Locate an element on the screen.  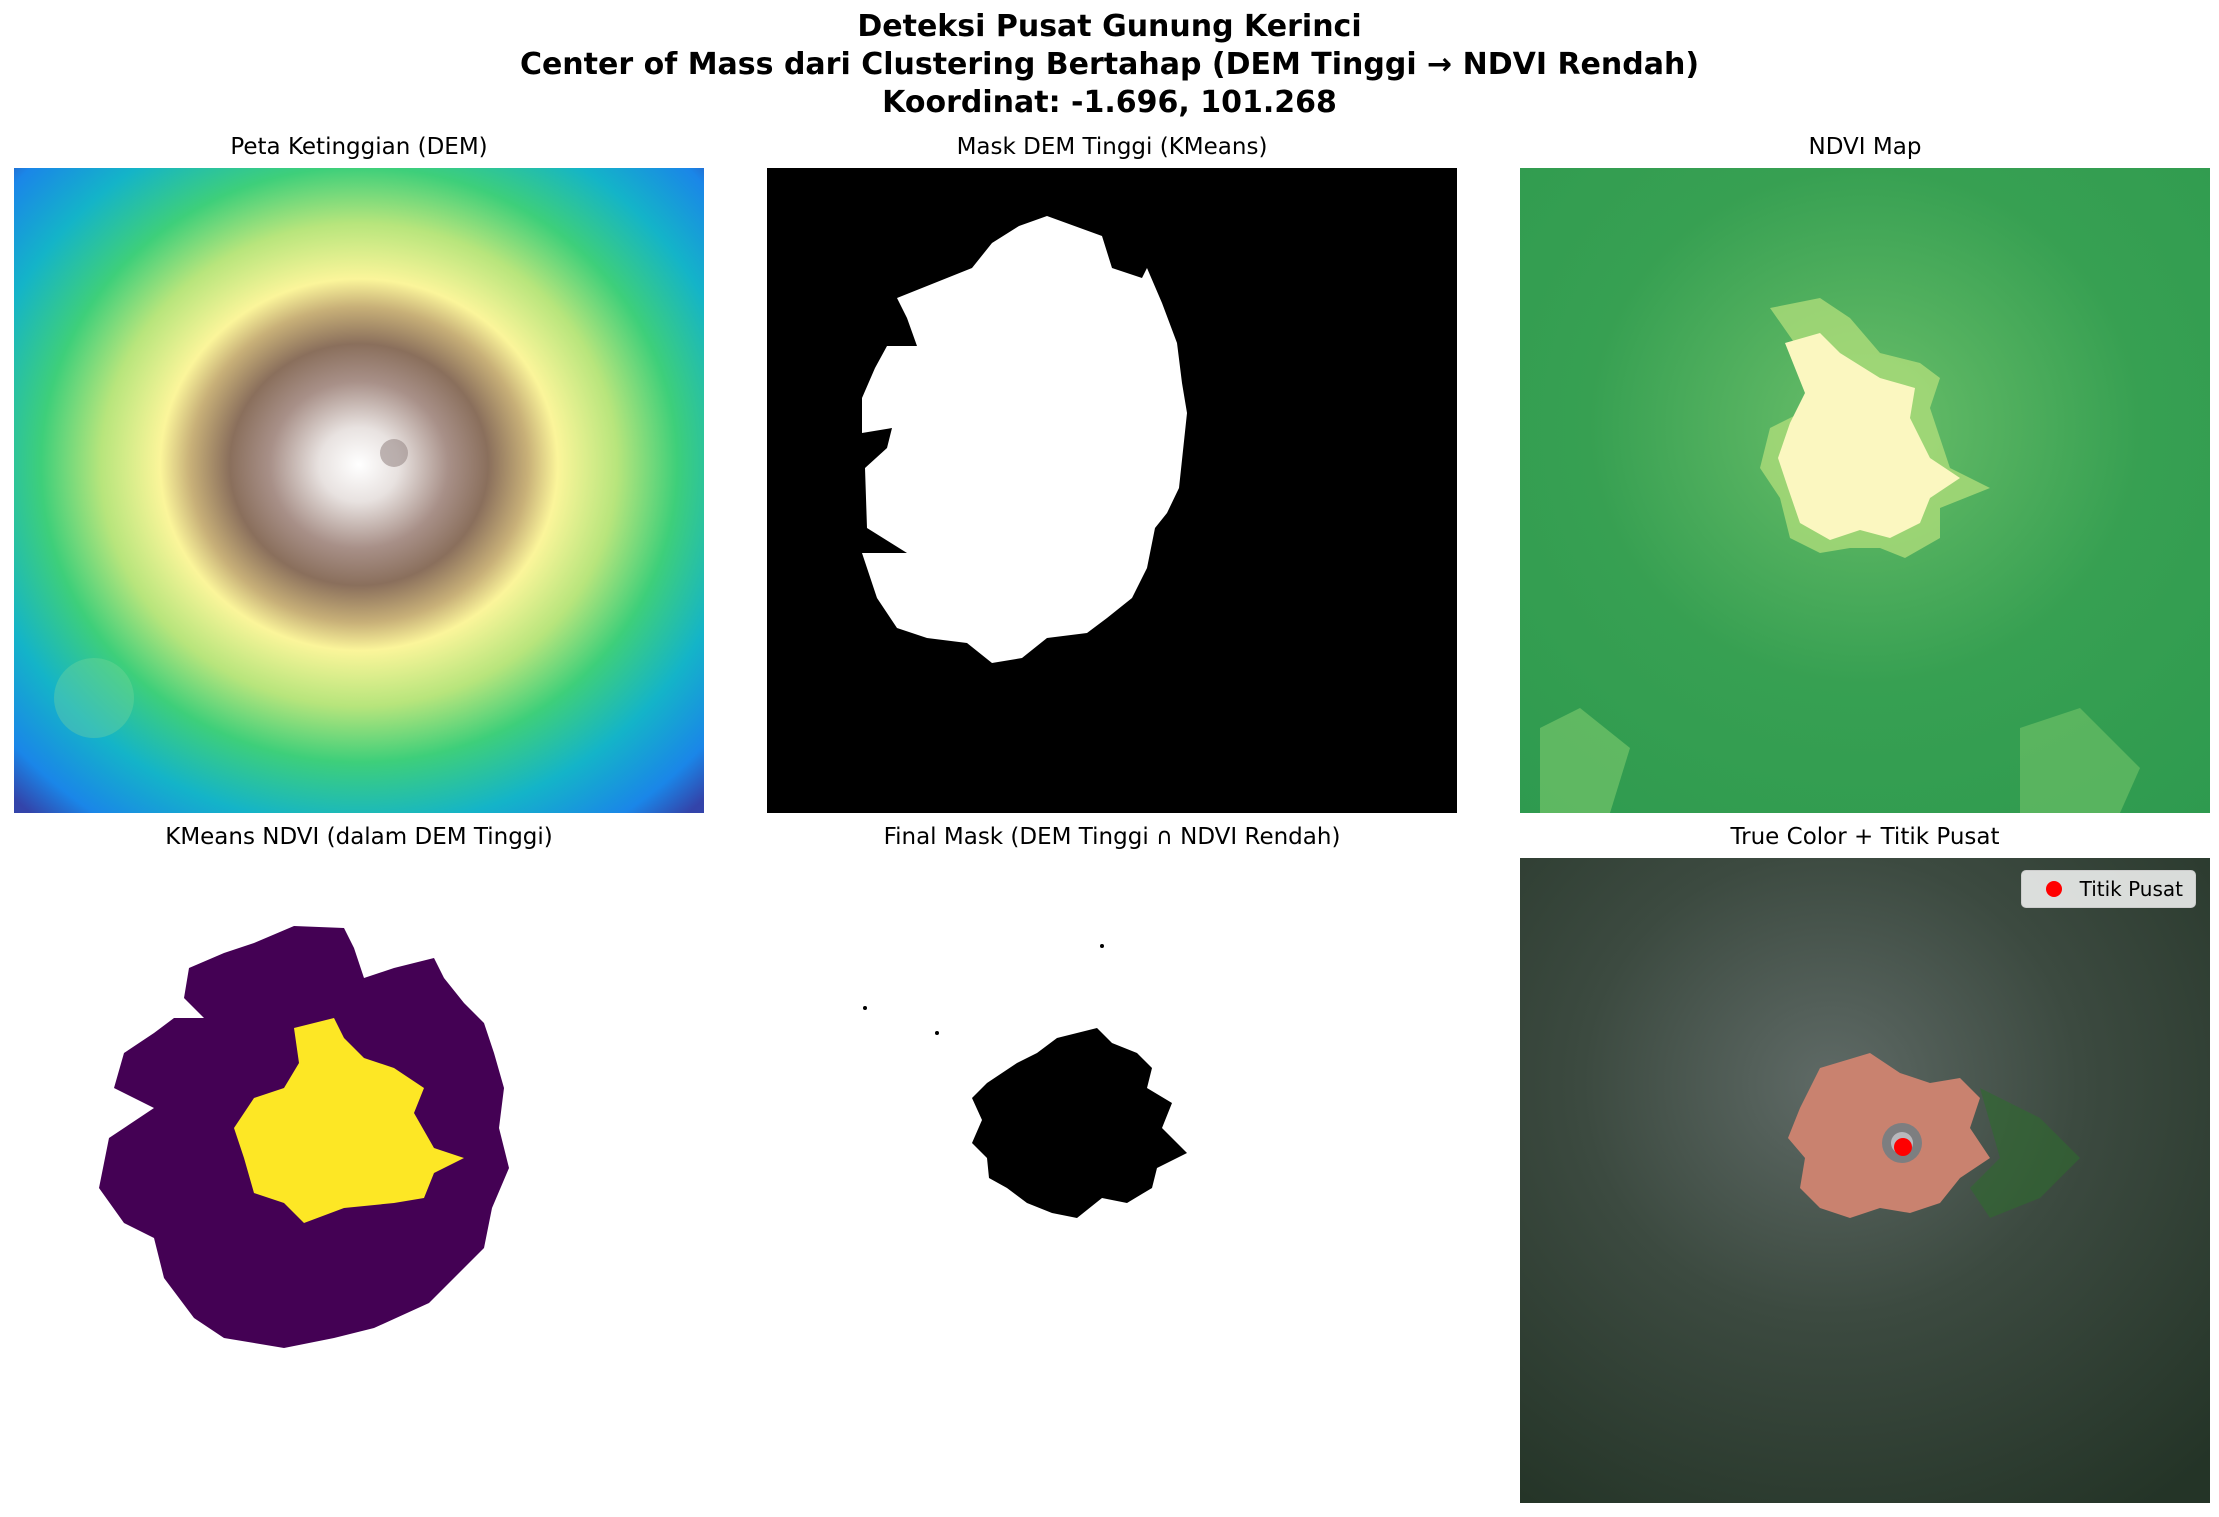
legend-label: Titik Pusat is located at coordinates (2131, 889).